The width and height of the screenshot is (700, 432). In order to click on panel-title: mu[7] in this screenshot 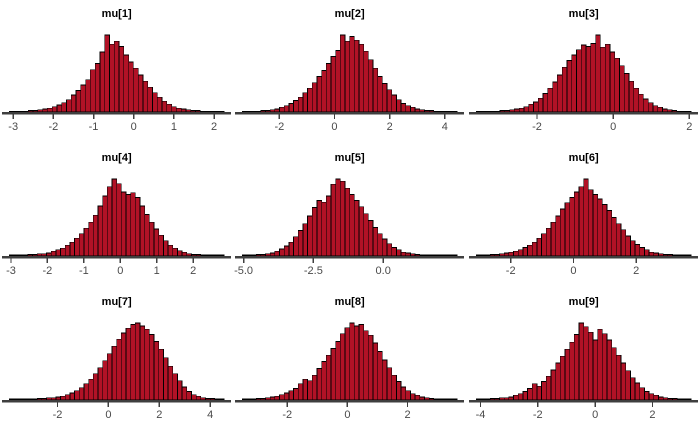, I will do `click(117, 302)`.